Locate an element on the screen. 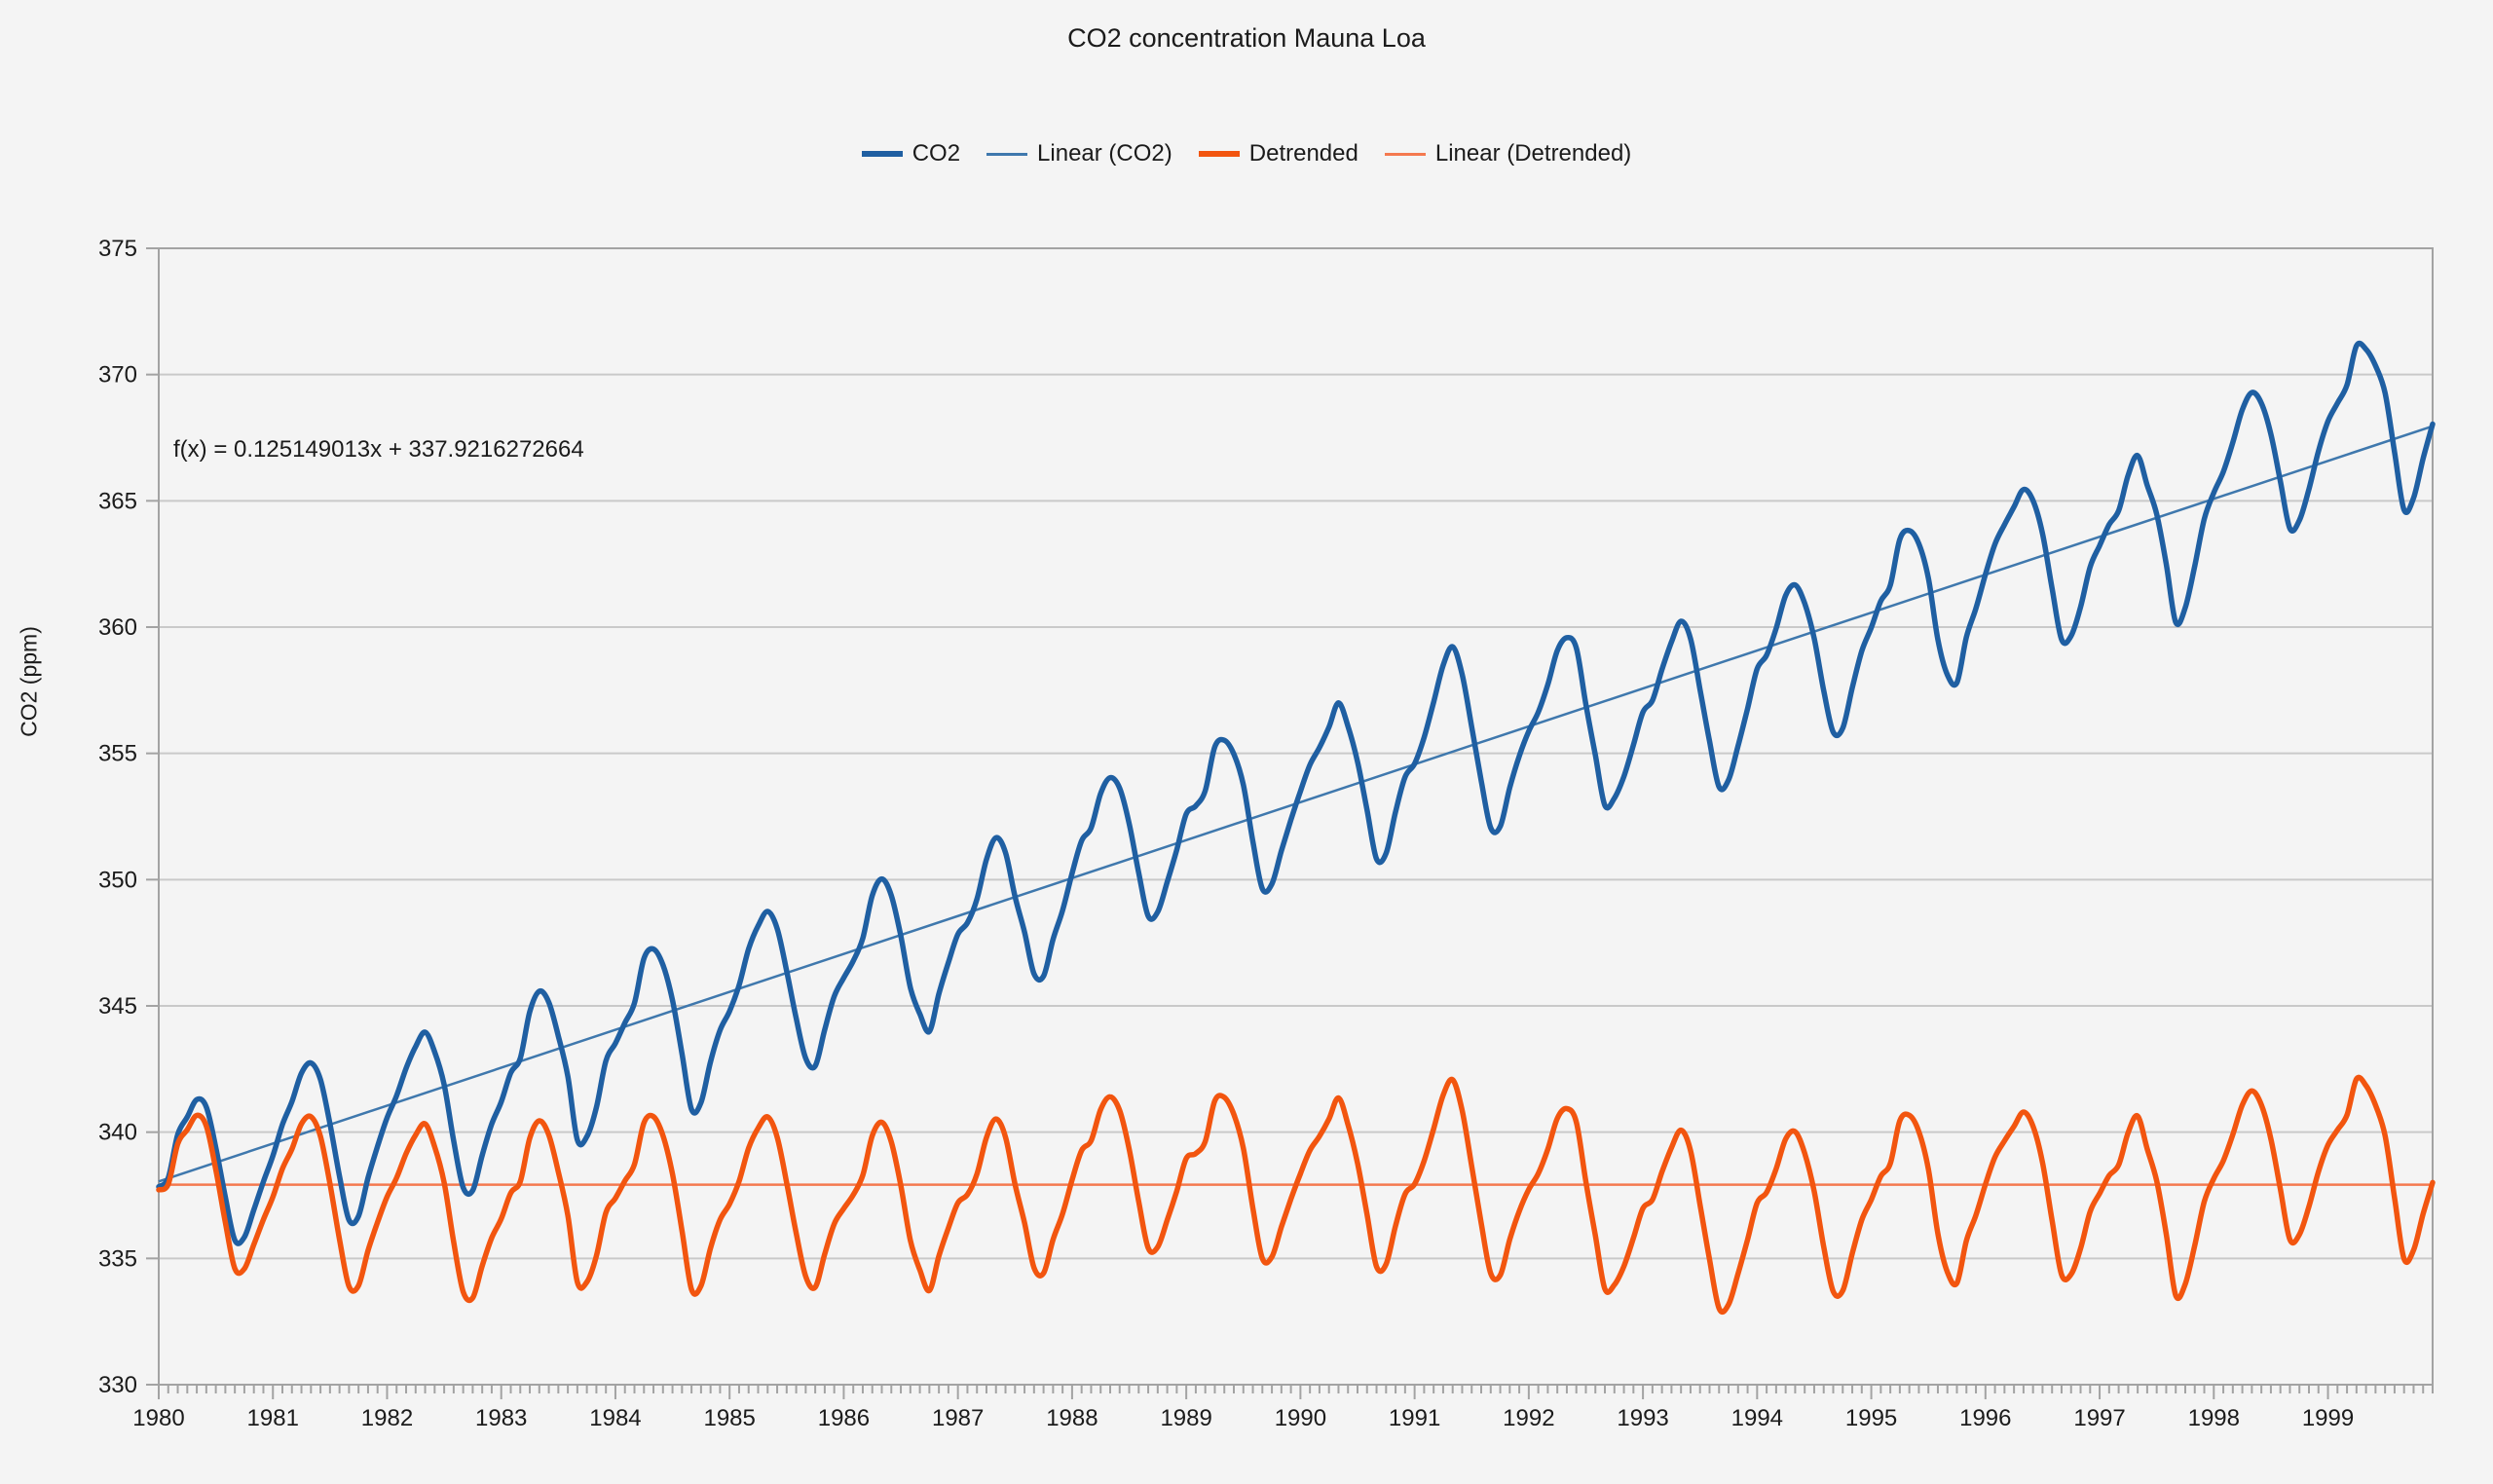  legend-label-linear-co2: Linear (CO2) is located at coordinates (1104, 153).